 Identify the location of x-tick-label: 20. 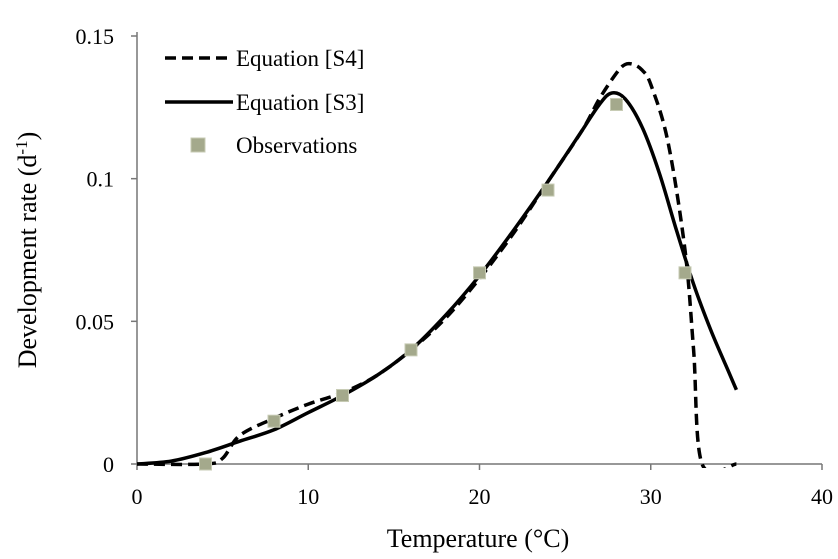
(480, 496).